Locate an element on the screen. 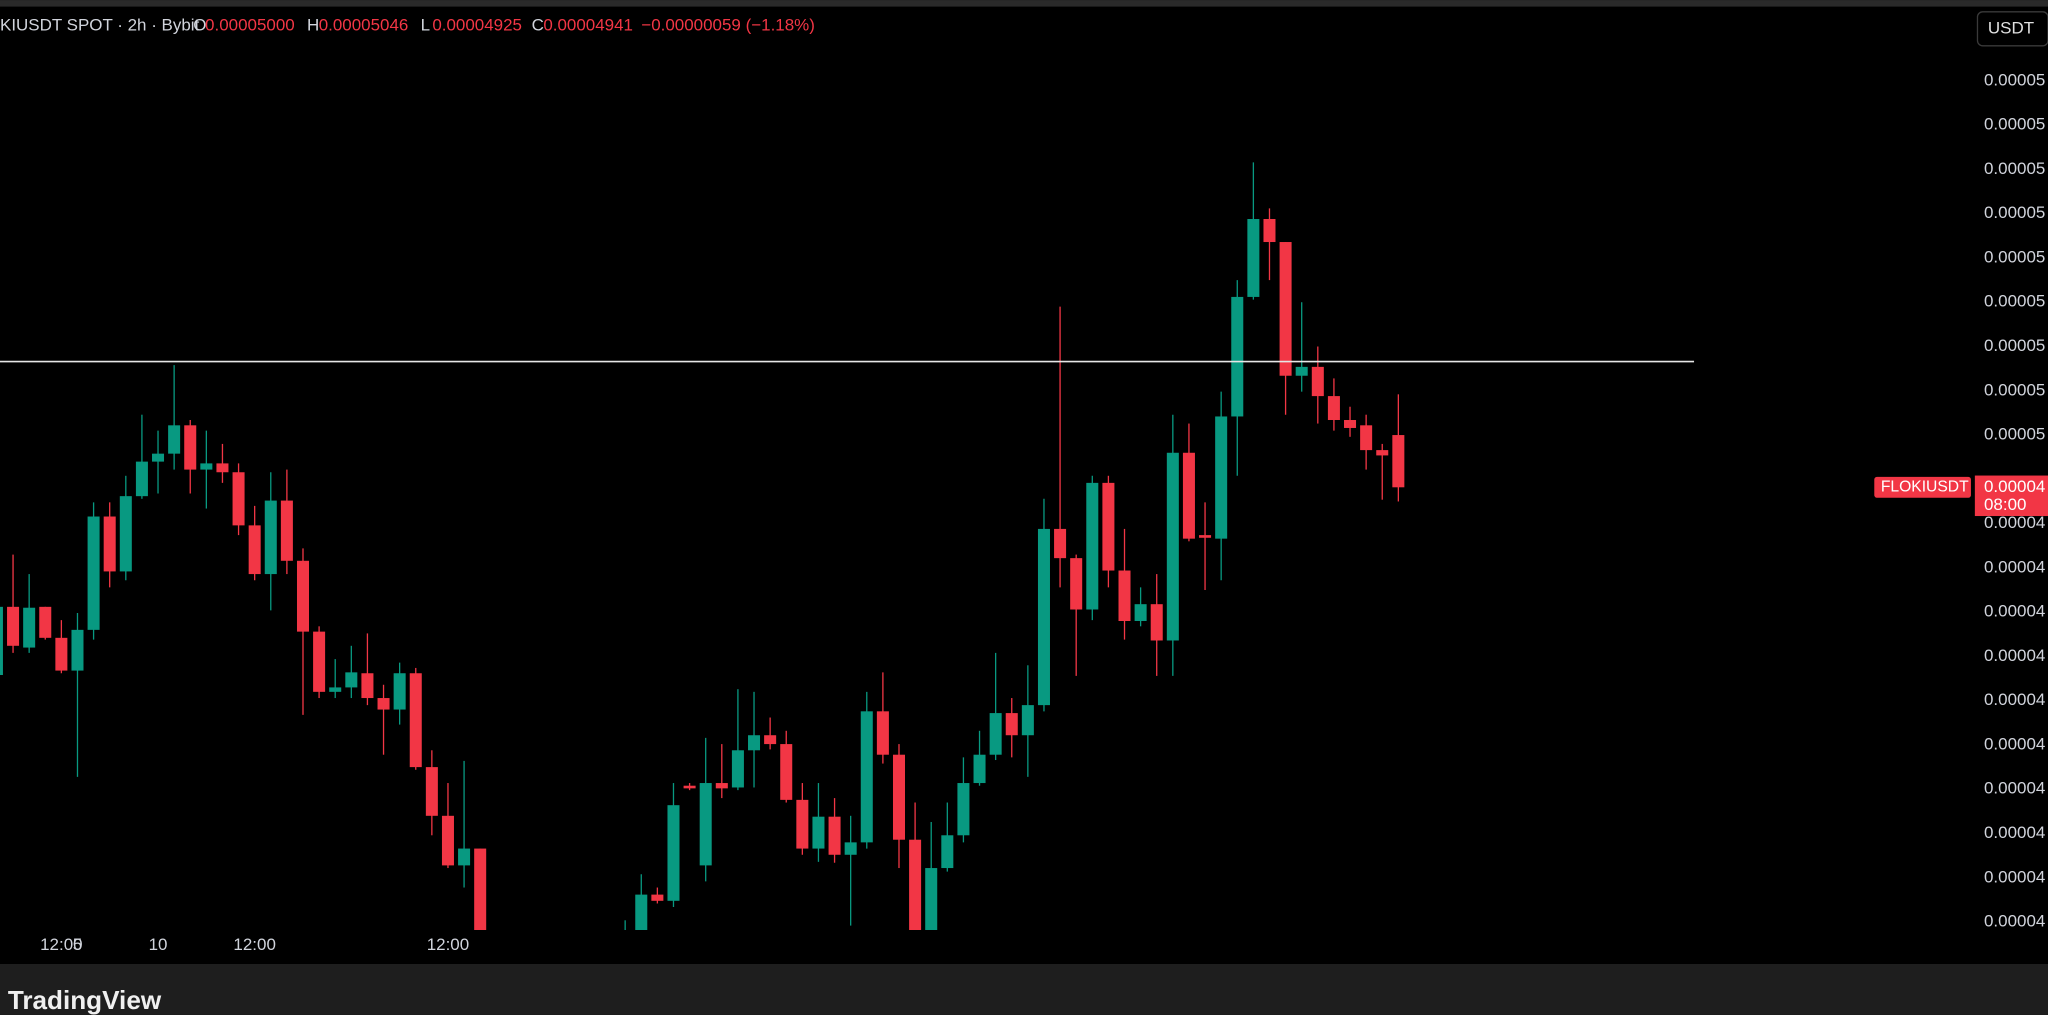 The image size is (2048, 1015). price-tag-countdown: 08:00 is located at coordinates (2005, 504).